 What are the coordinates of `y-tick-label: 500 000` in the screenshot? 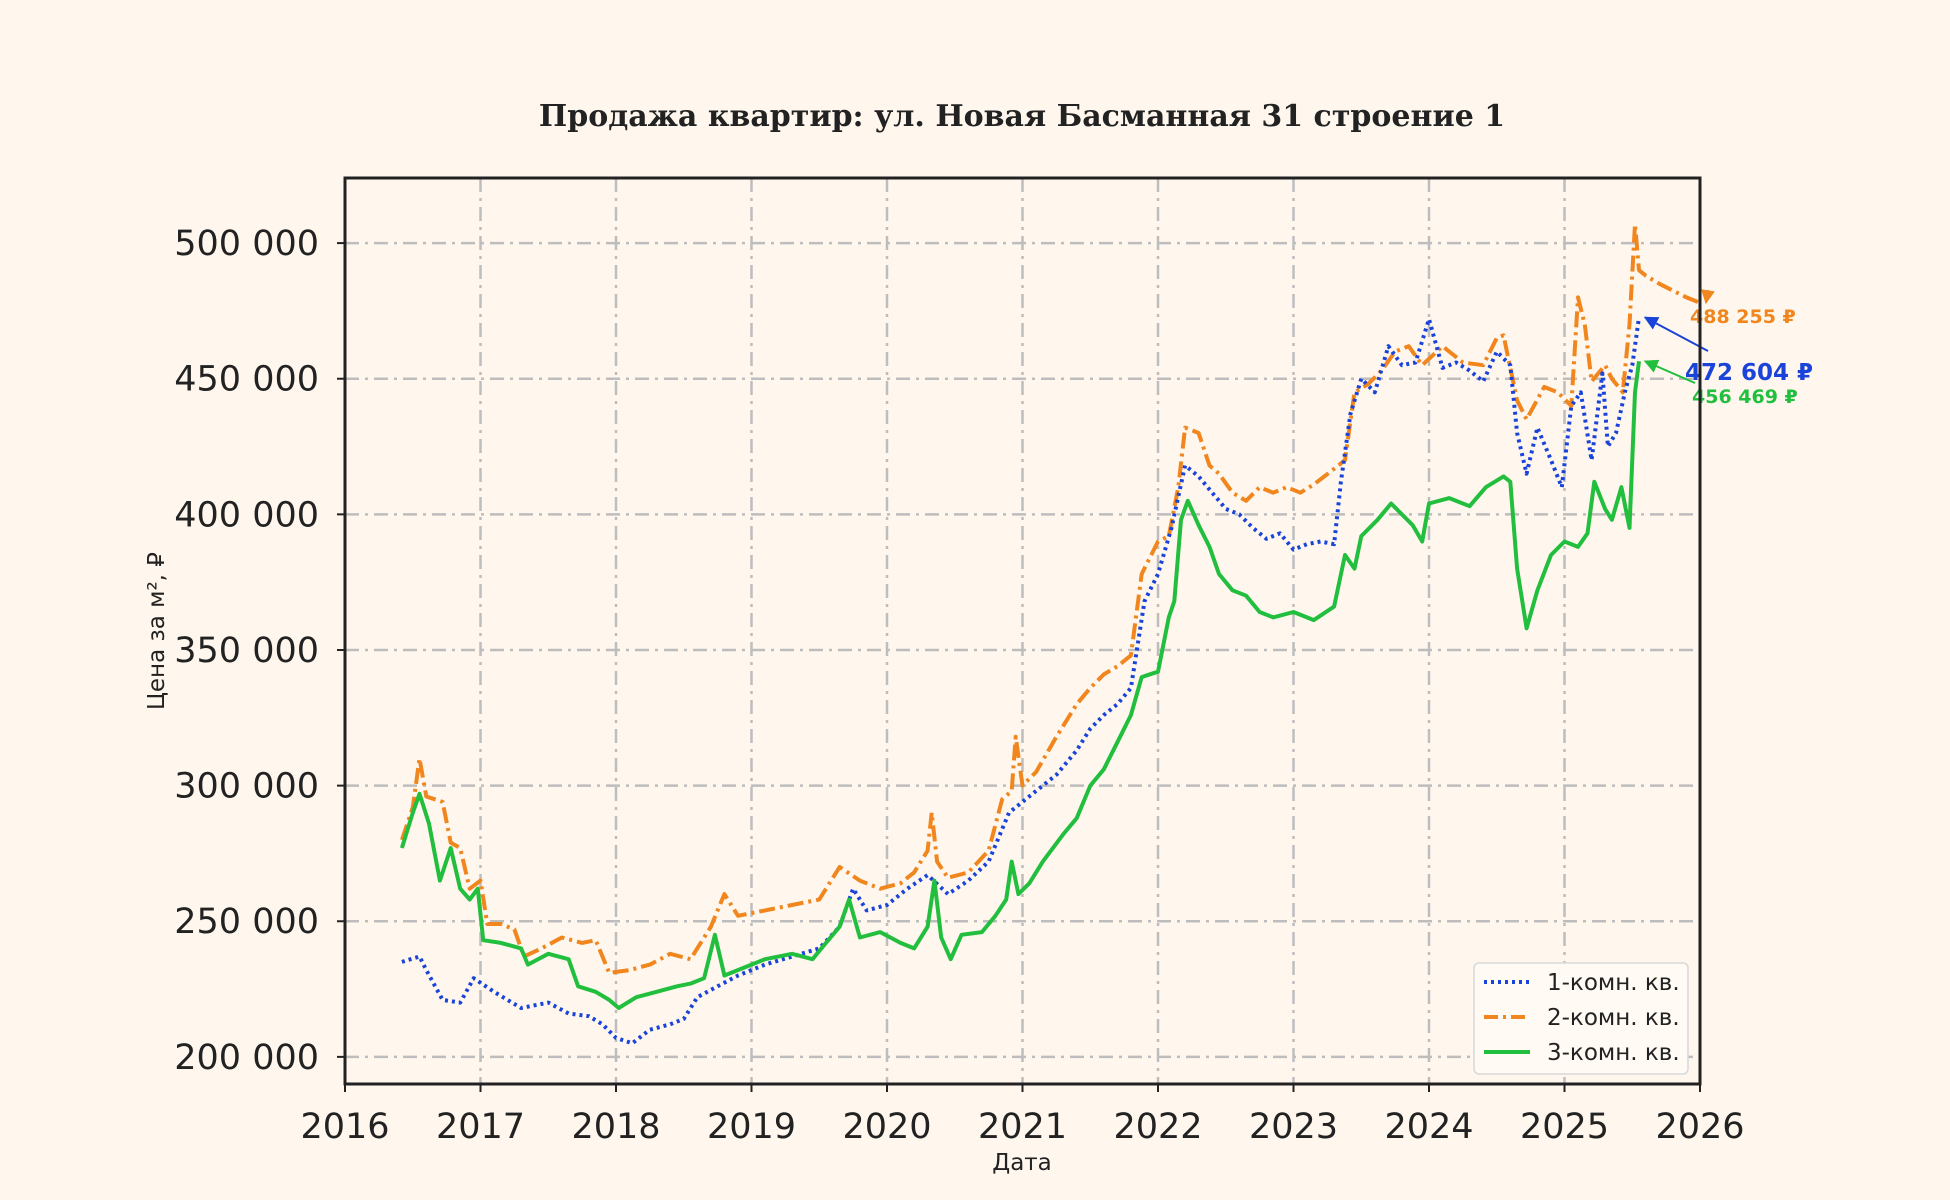 It's located at (246, 244).